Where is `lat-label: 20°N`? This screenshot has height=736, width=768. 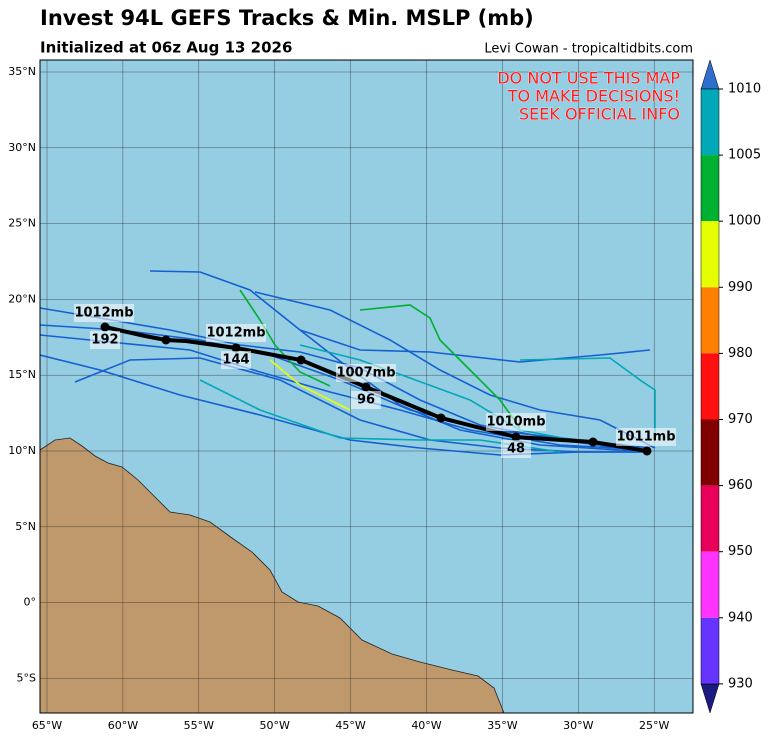
lat-label: 20°N is located at coordinates (22, 298).